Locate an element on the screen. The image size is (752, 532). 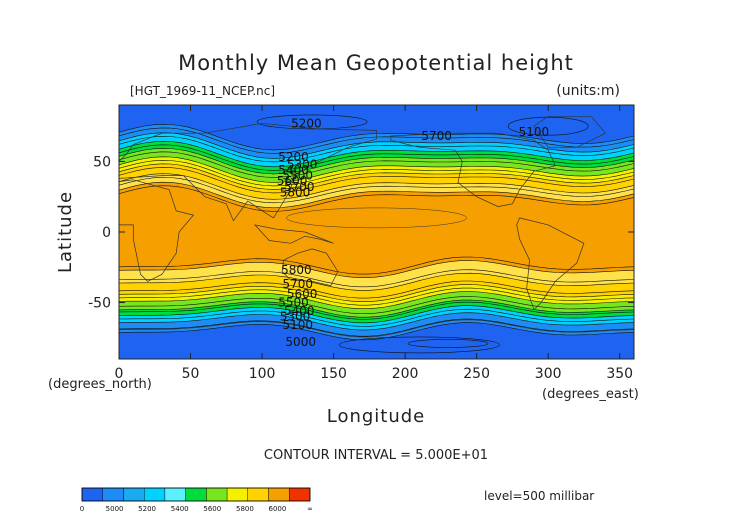
colorbar-label: 5800 is located at coordinates (245, 509).